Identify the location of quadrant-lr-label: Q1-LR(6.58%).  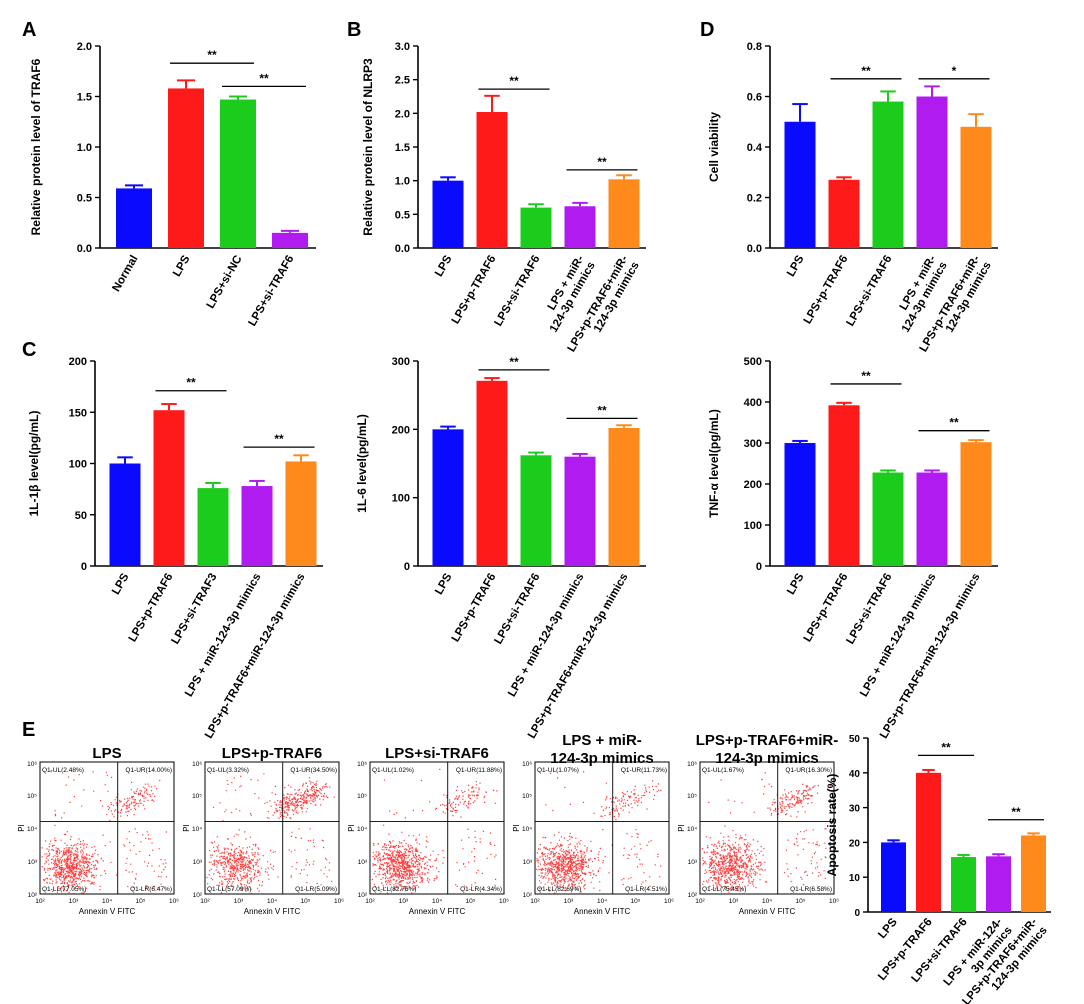
(811, 889).